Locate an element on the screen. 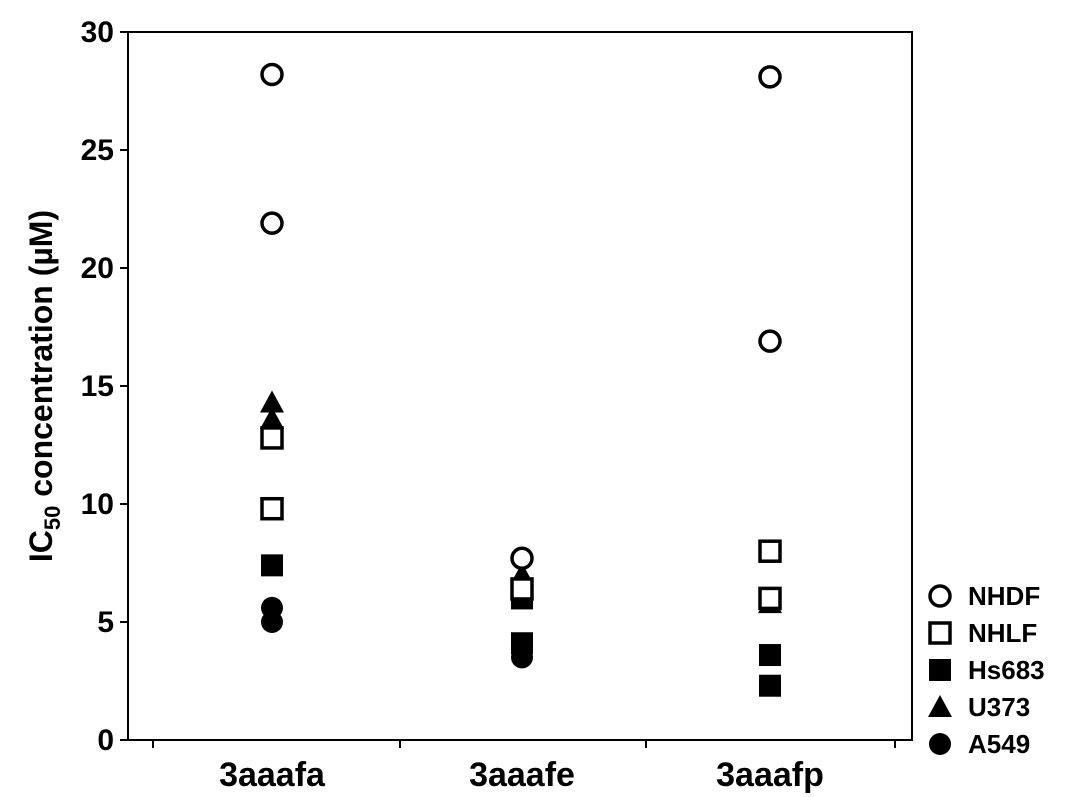  legend-item-u373: U373 is located at coordinates (979, 707).